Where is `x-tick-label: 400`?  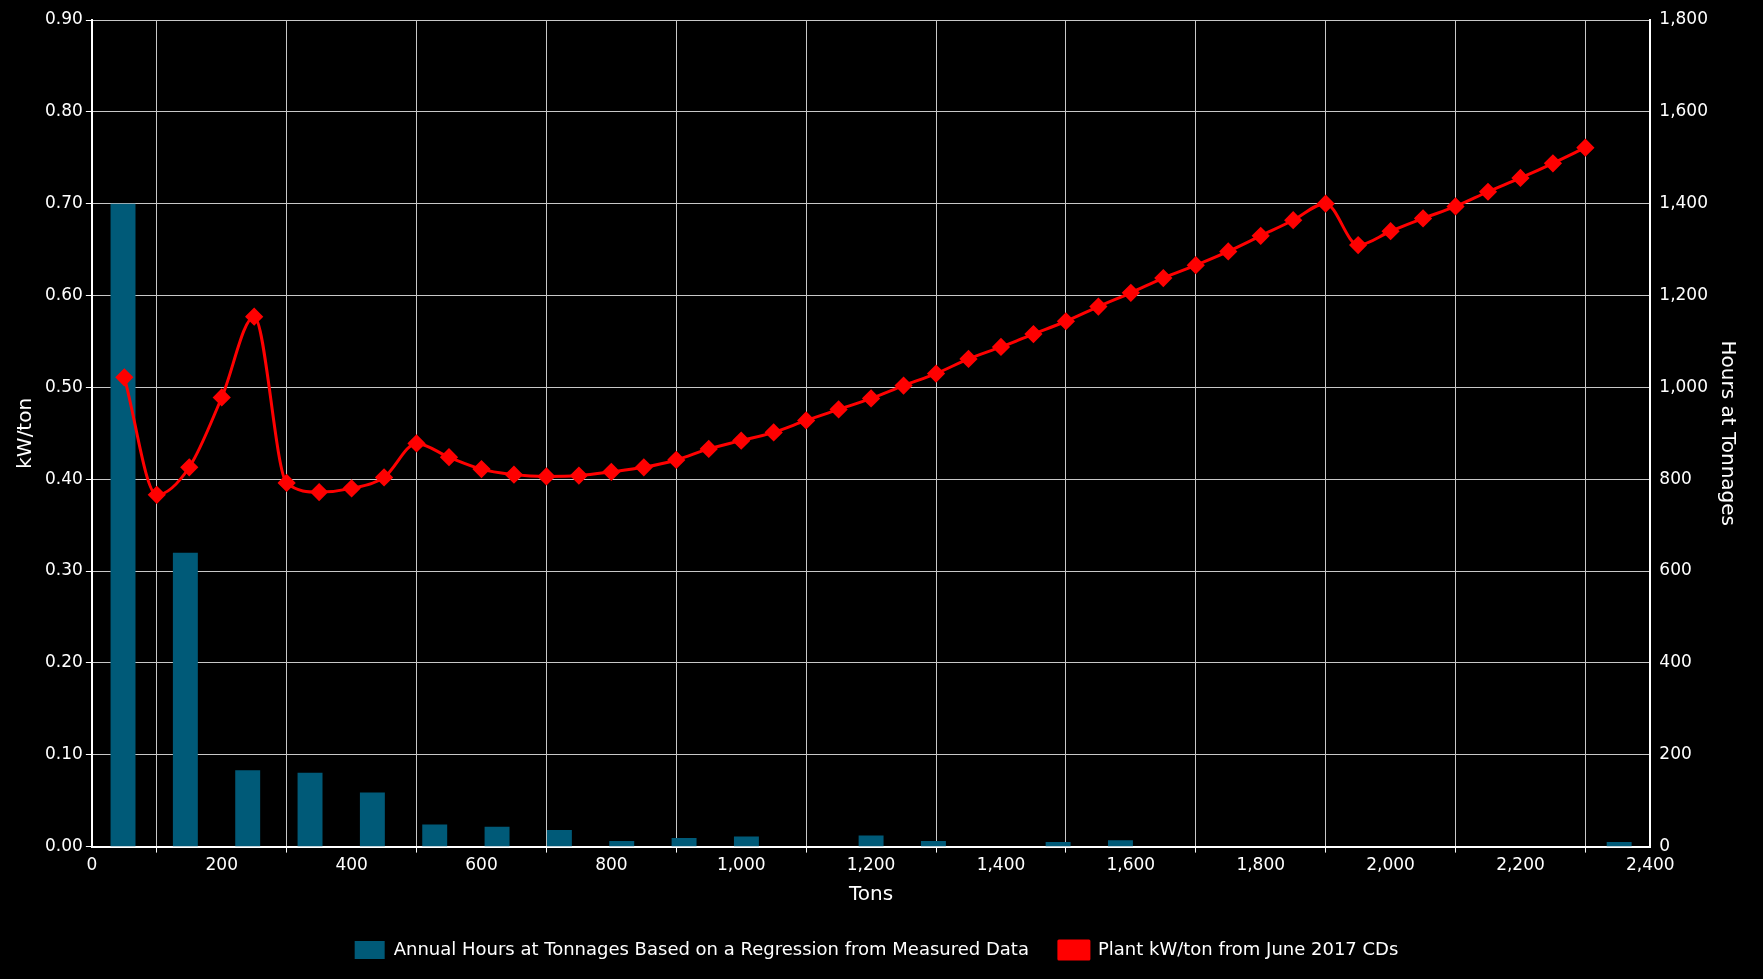
x-tick-label: 400 is located at coordinates (351, 864).